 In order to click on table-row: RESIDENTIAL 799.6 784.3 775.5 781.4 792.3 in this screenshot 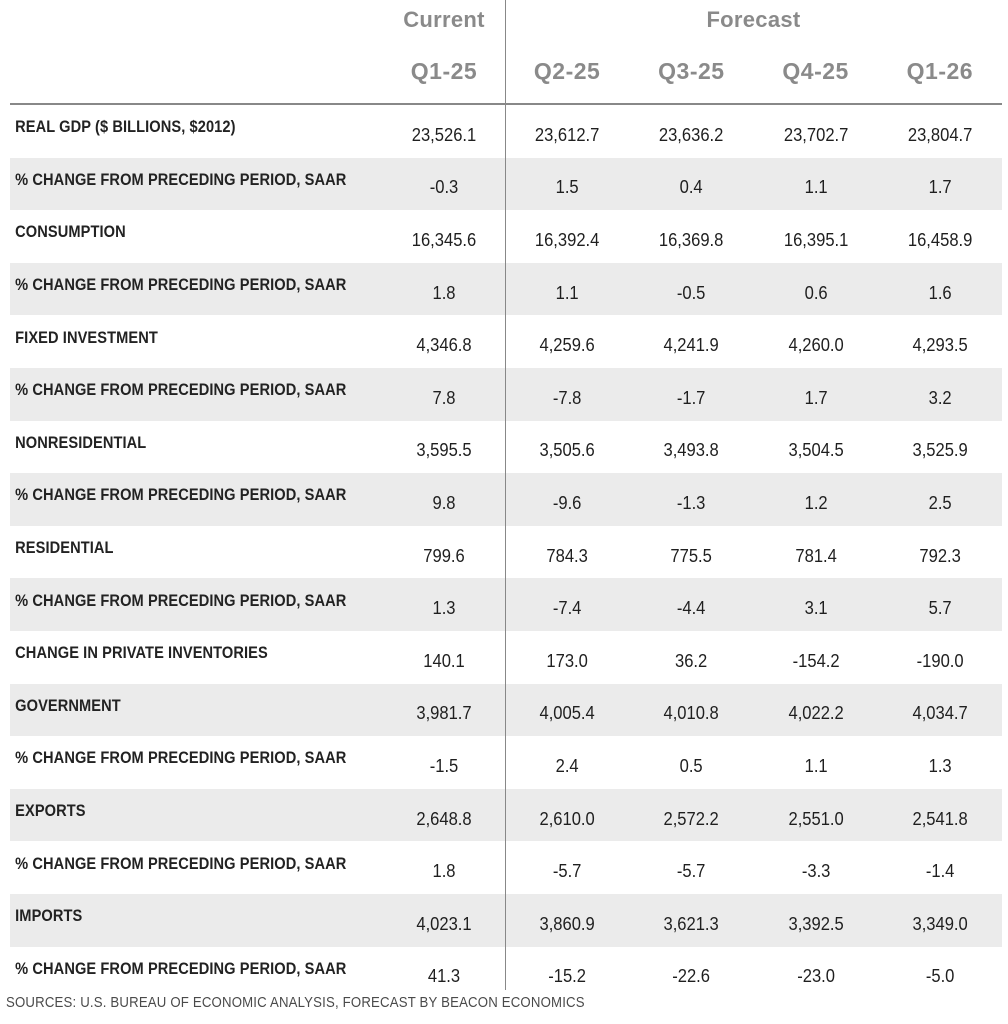, I will do `click(506, 552)`.